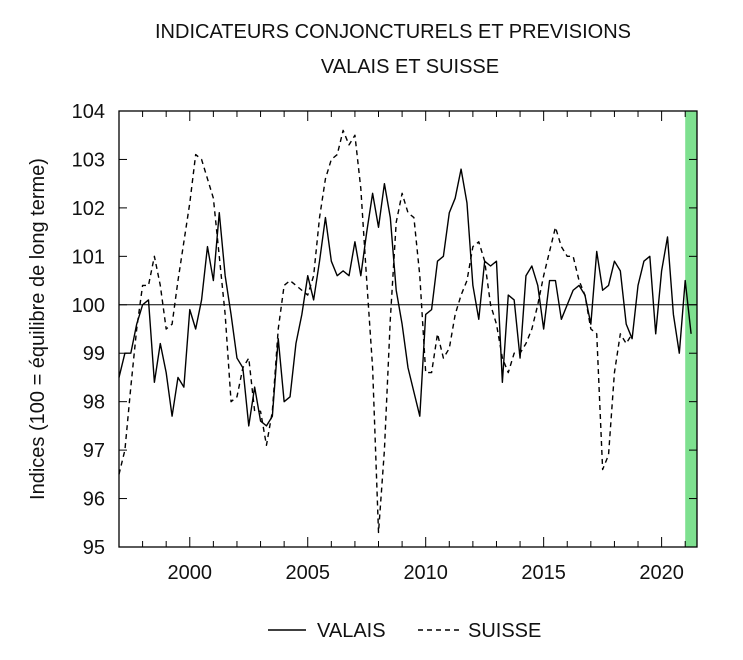 The height and width of the screenshot is (660, 743). What do you see at coordinates (351, 631) in the screenshot?
I see `legend-label-valais: VALAIS` at bounding box center [351, 631].